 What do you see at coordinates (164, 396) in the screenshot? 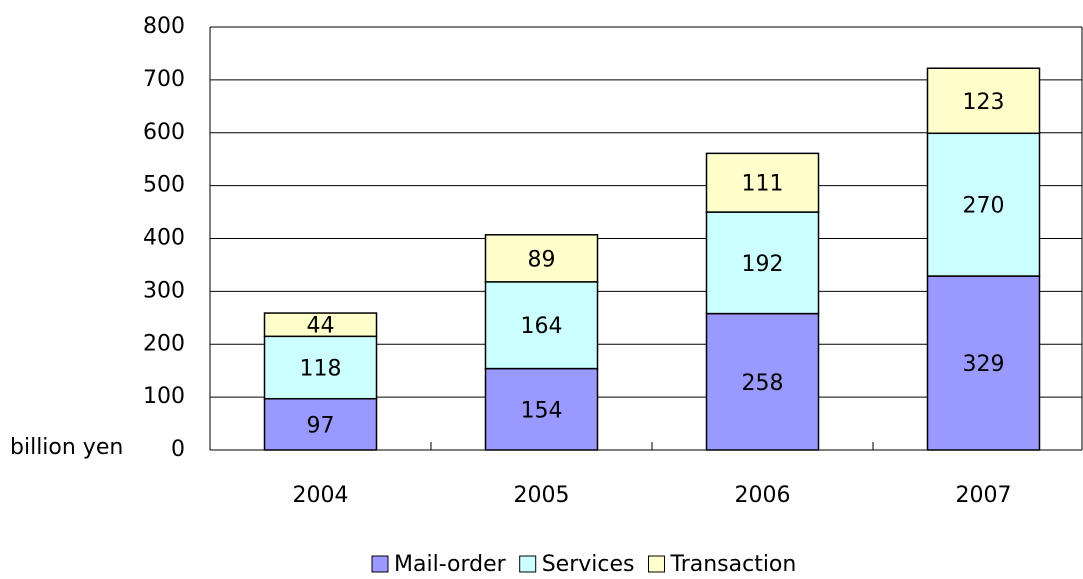
I see `y-tick-label: 100` at bounding box center [164, 396].